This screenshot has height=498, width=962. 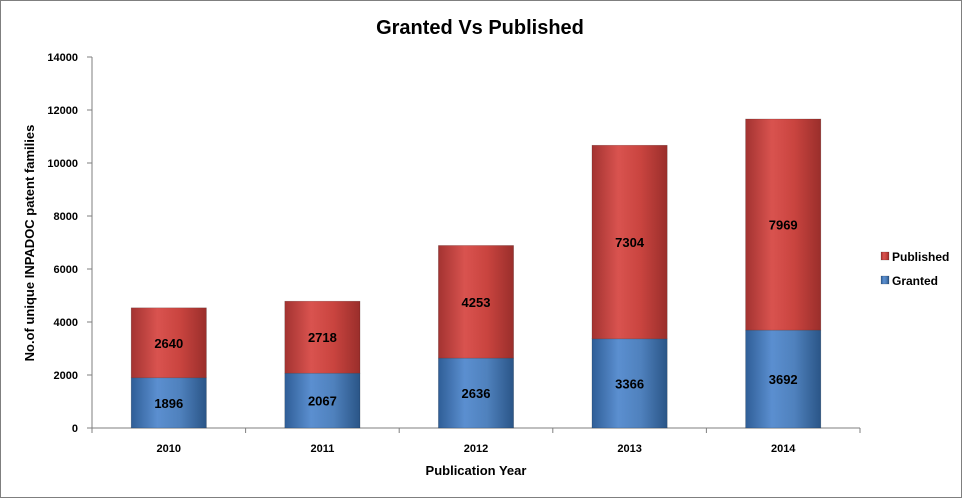 I want to click on data-label-published: 2640, so click(x=168, y=343).